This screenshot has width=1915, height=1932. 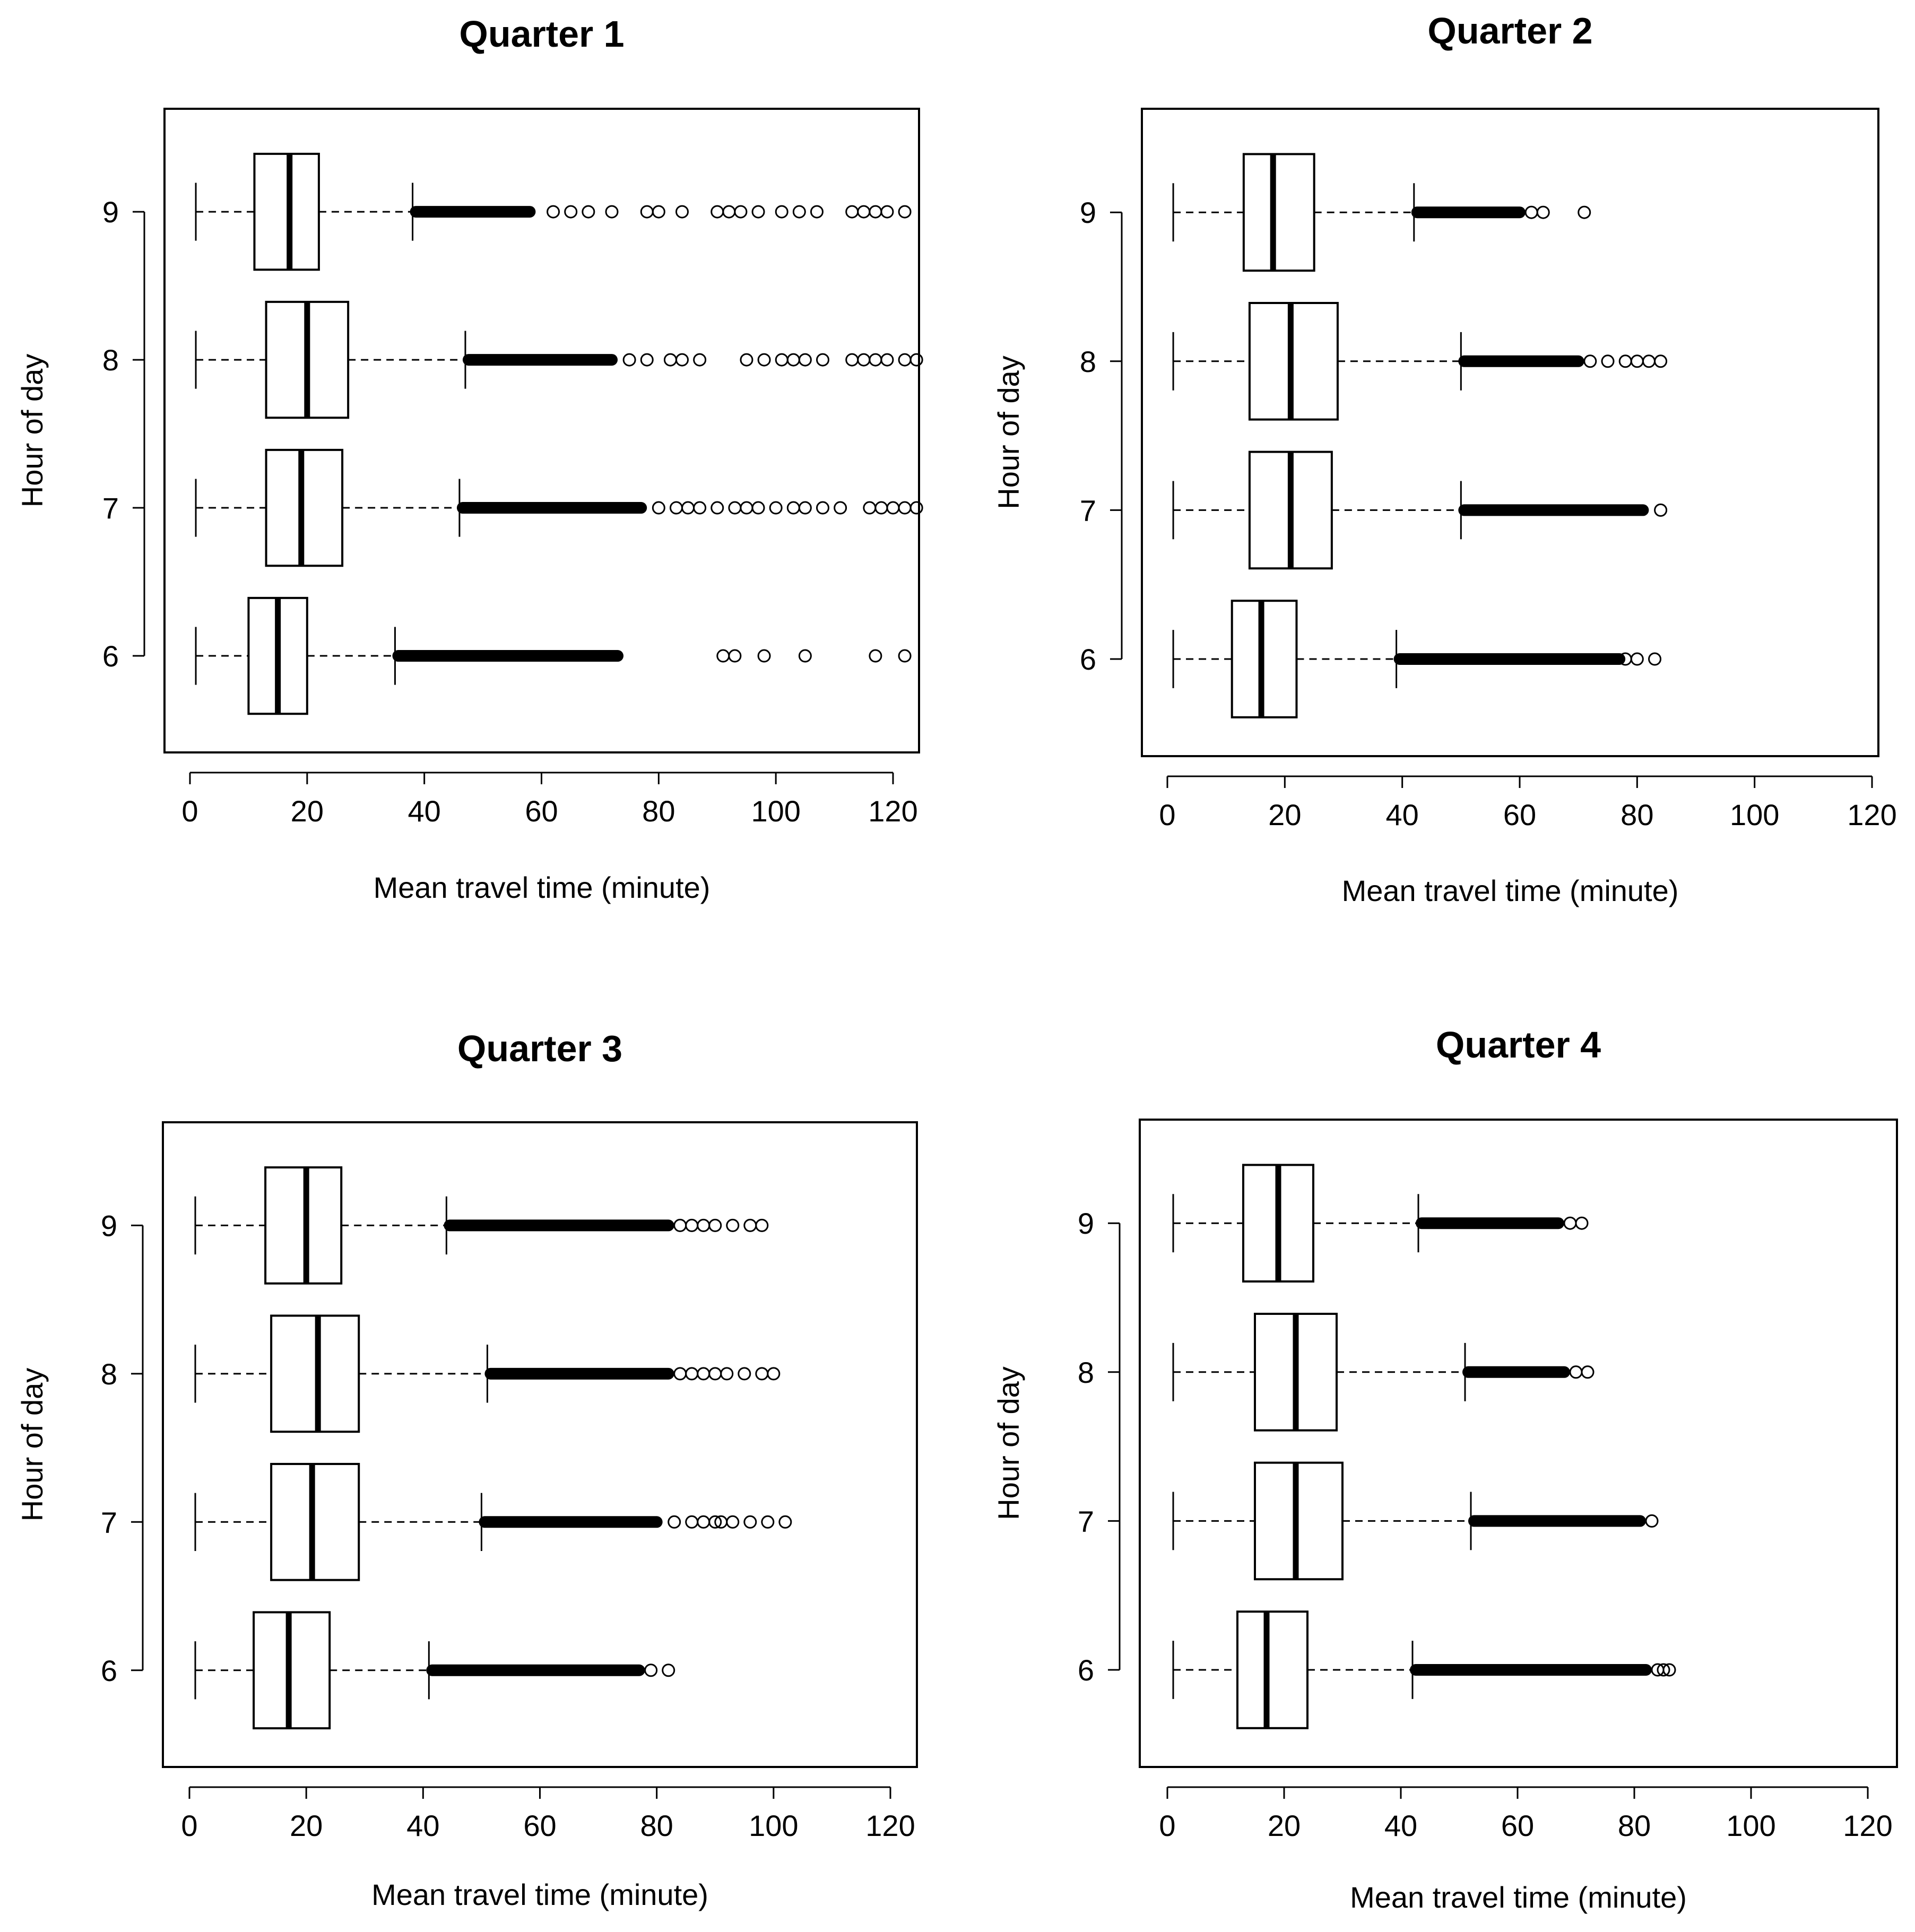 I want to click on x-tick-label: 100, so click(x=774, y=1825).